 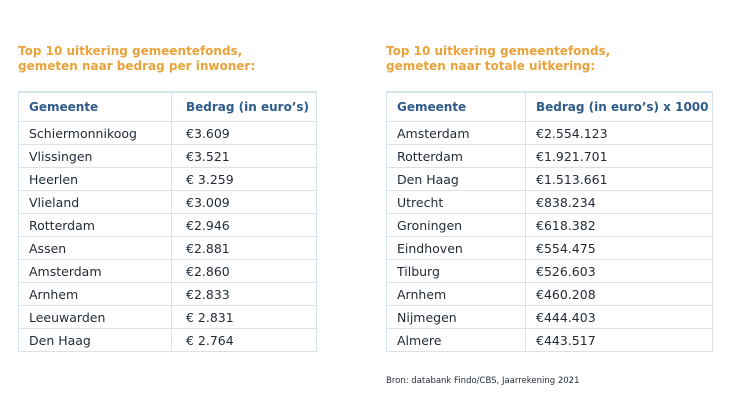 I want to click on bedrag-cell: €443.517, so click(x=619, y=340).